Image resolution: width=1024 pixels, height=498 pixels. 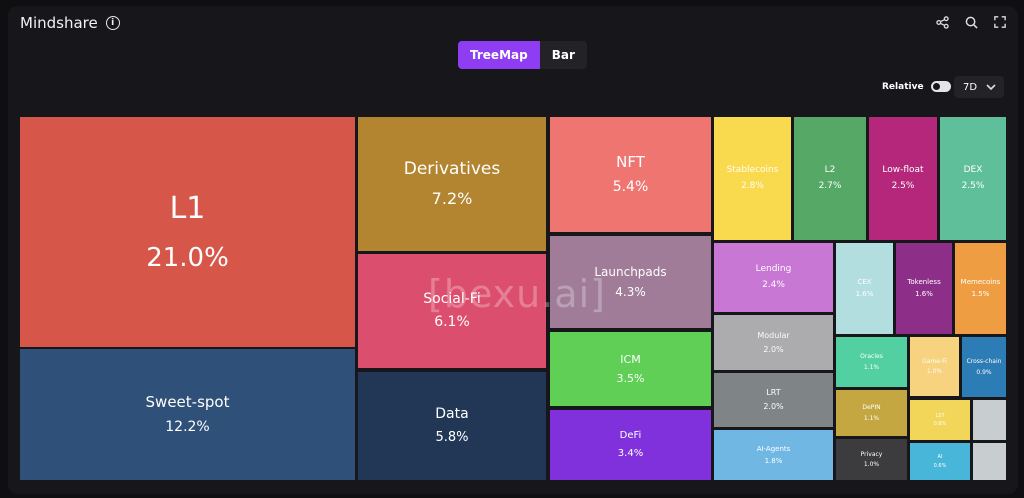 What do you see at coordinates (752, 185) in the screenshot?
I see `tile-value: 2.8%` at bounding box center [752, 185].